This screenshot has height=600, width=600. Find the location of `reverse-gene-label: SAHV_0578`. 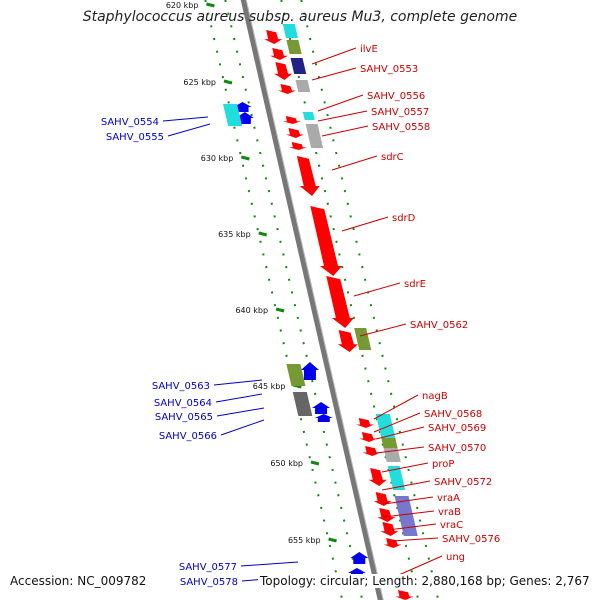

reverse-gene-label: SAHV_0578 is located at coordinates (209, 582).